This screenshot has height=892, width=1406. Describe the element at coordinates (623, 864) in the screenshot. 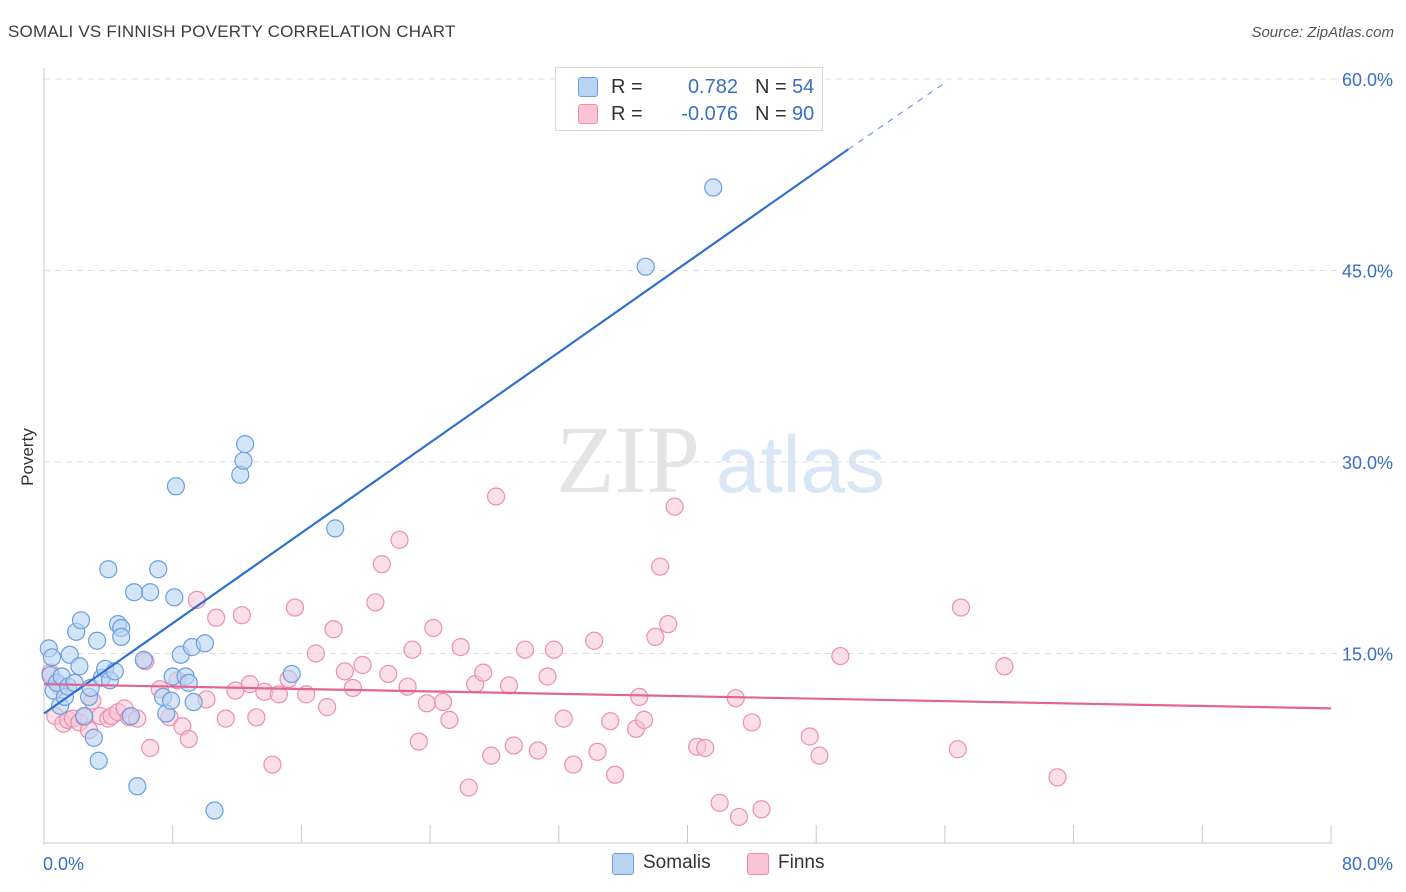

I see `somalis-legend-swatch` at that location.